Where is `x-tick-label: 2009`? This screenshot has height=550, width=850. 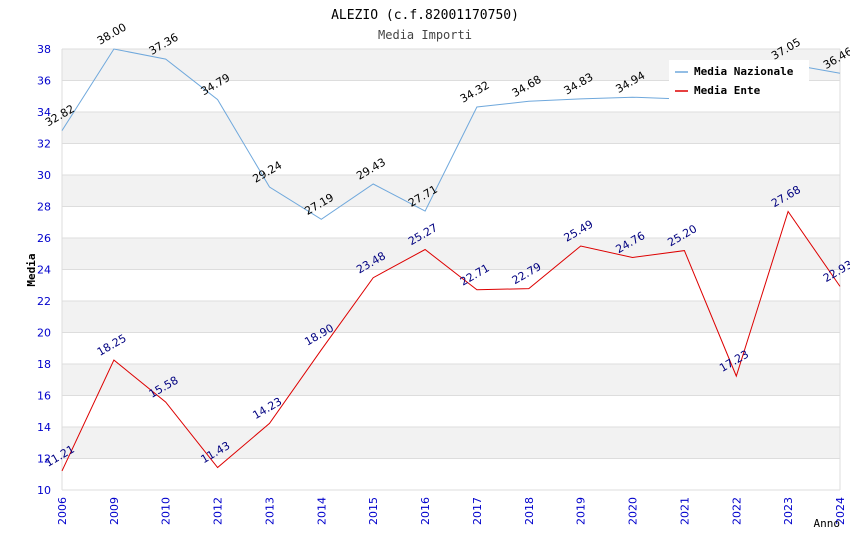
x-tick-label: 2009 is located at coordinates (114, 511).